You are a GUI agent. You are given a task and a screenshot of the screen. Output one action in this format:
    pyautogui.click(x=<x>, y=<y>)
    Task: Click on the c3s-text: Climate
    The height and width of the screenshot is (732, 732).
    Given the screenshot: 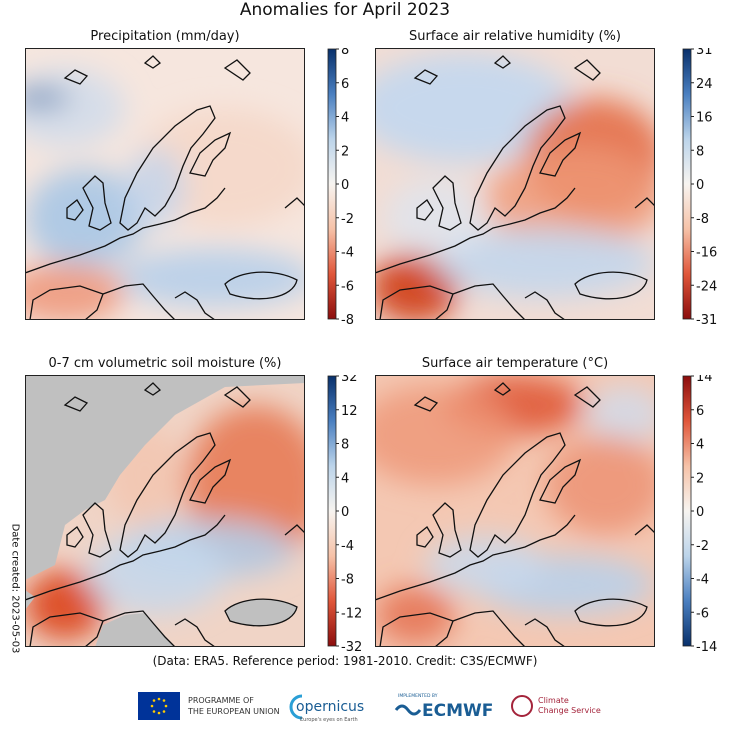 What is the action you would take?
    pyautogui.click(x=553, y=700)
    